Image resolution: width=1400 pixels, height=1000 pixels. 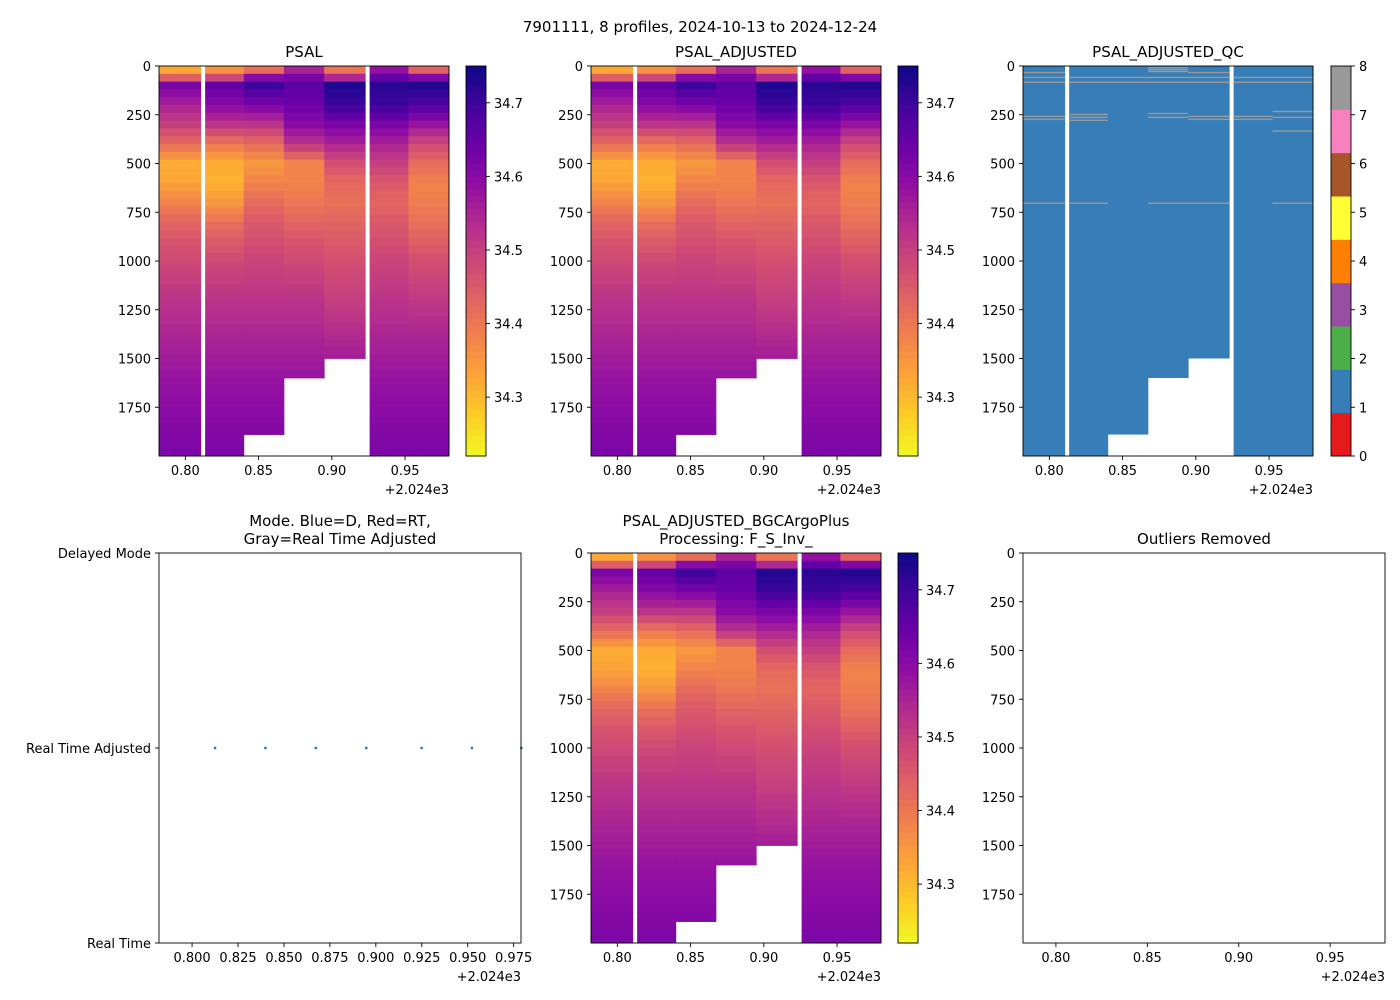 What do you see at coordinates (1363, 262) in the screenshot?
I see `psal_qc-colorbar-tick-label: 4` at bounding box center [1363, 262].